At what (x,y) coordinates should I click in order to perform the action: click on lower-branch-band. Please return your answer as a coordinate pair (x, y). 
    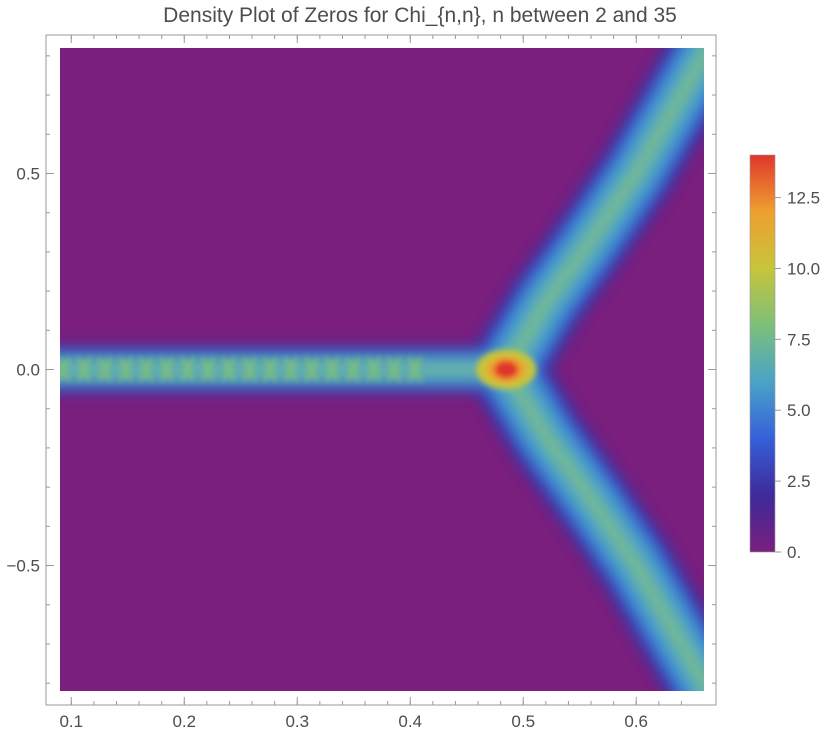
    Looking at the image, I should click on (602, 527).